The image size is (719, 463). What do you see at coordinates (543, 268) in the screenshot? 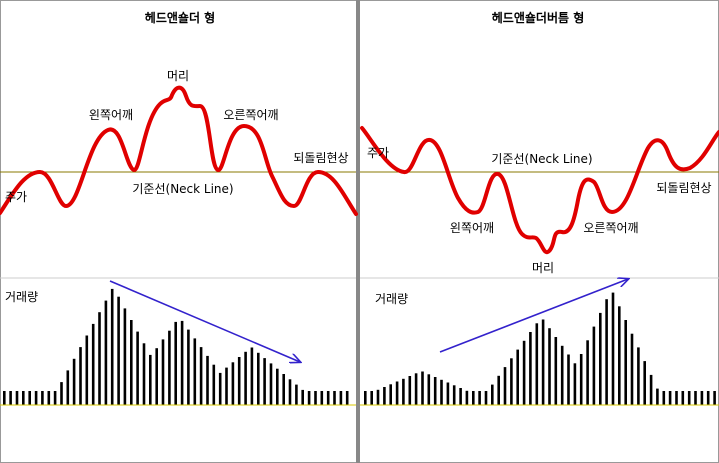
I see `right-head-label: 머리` at bounding box center [543, 268].